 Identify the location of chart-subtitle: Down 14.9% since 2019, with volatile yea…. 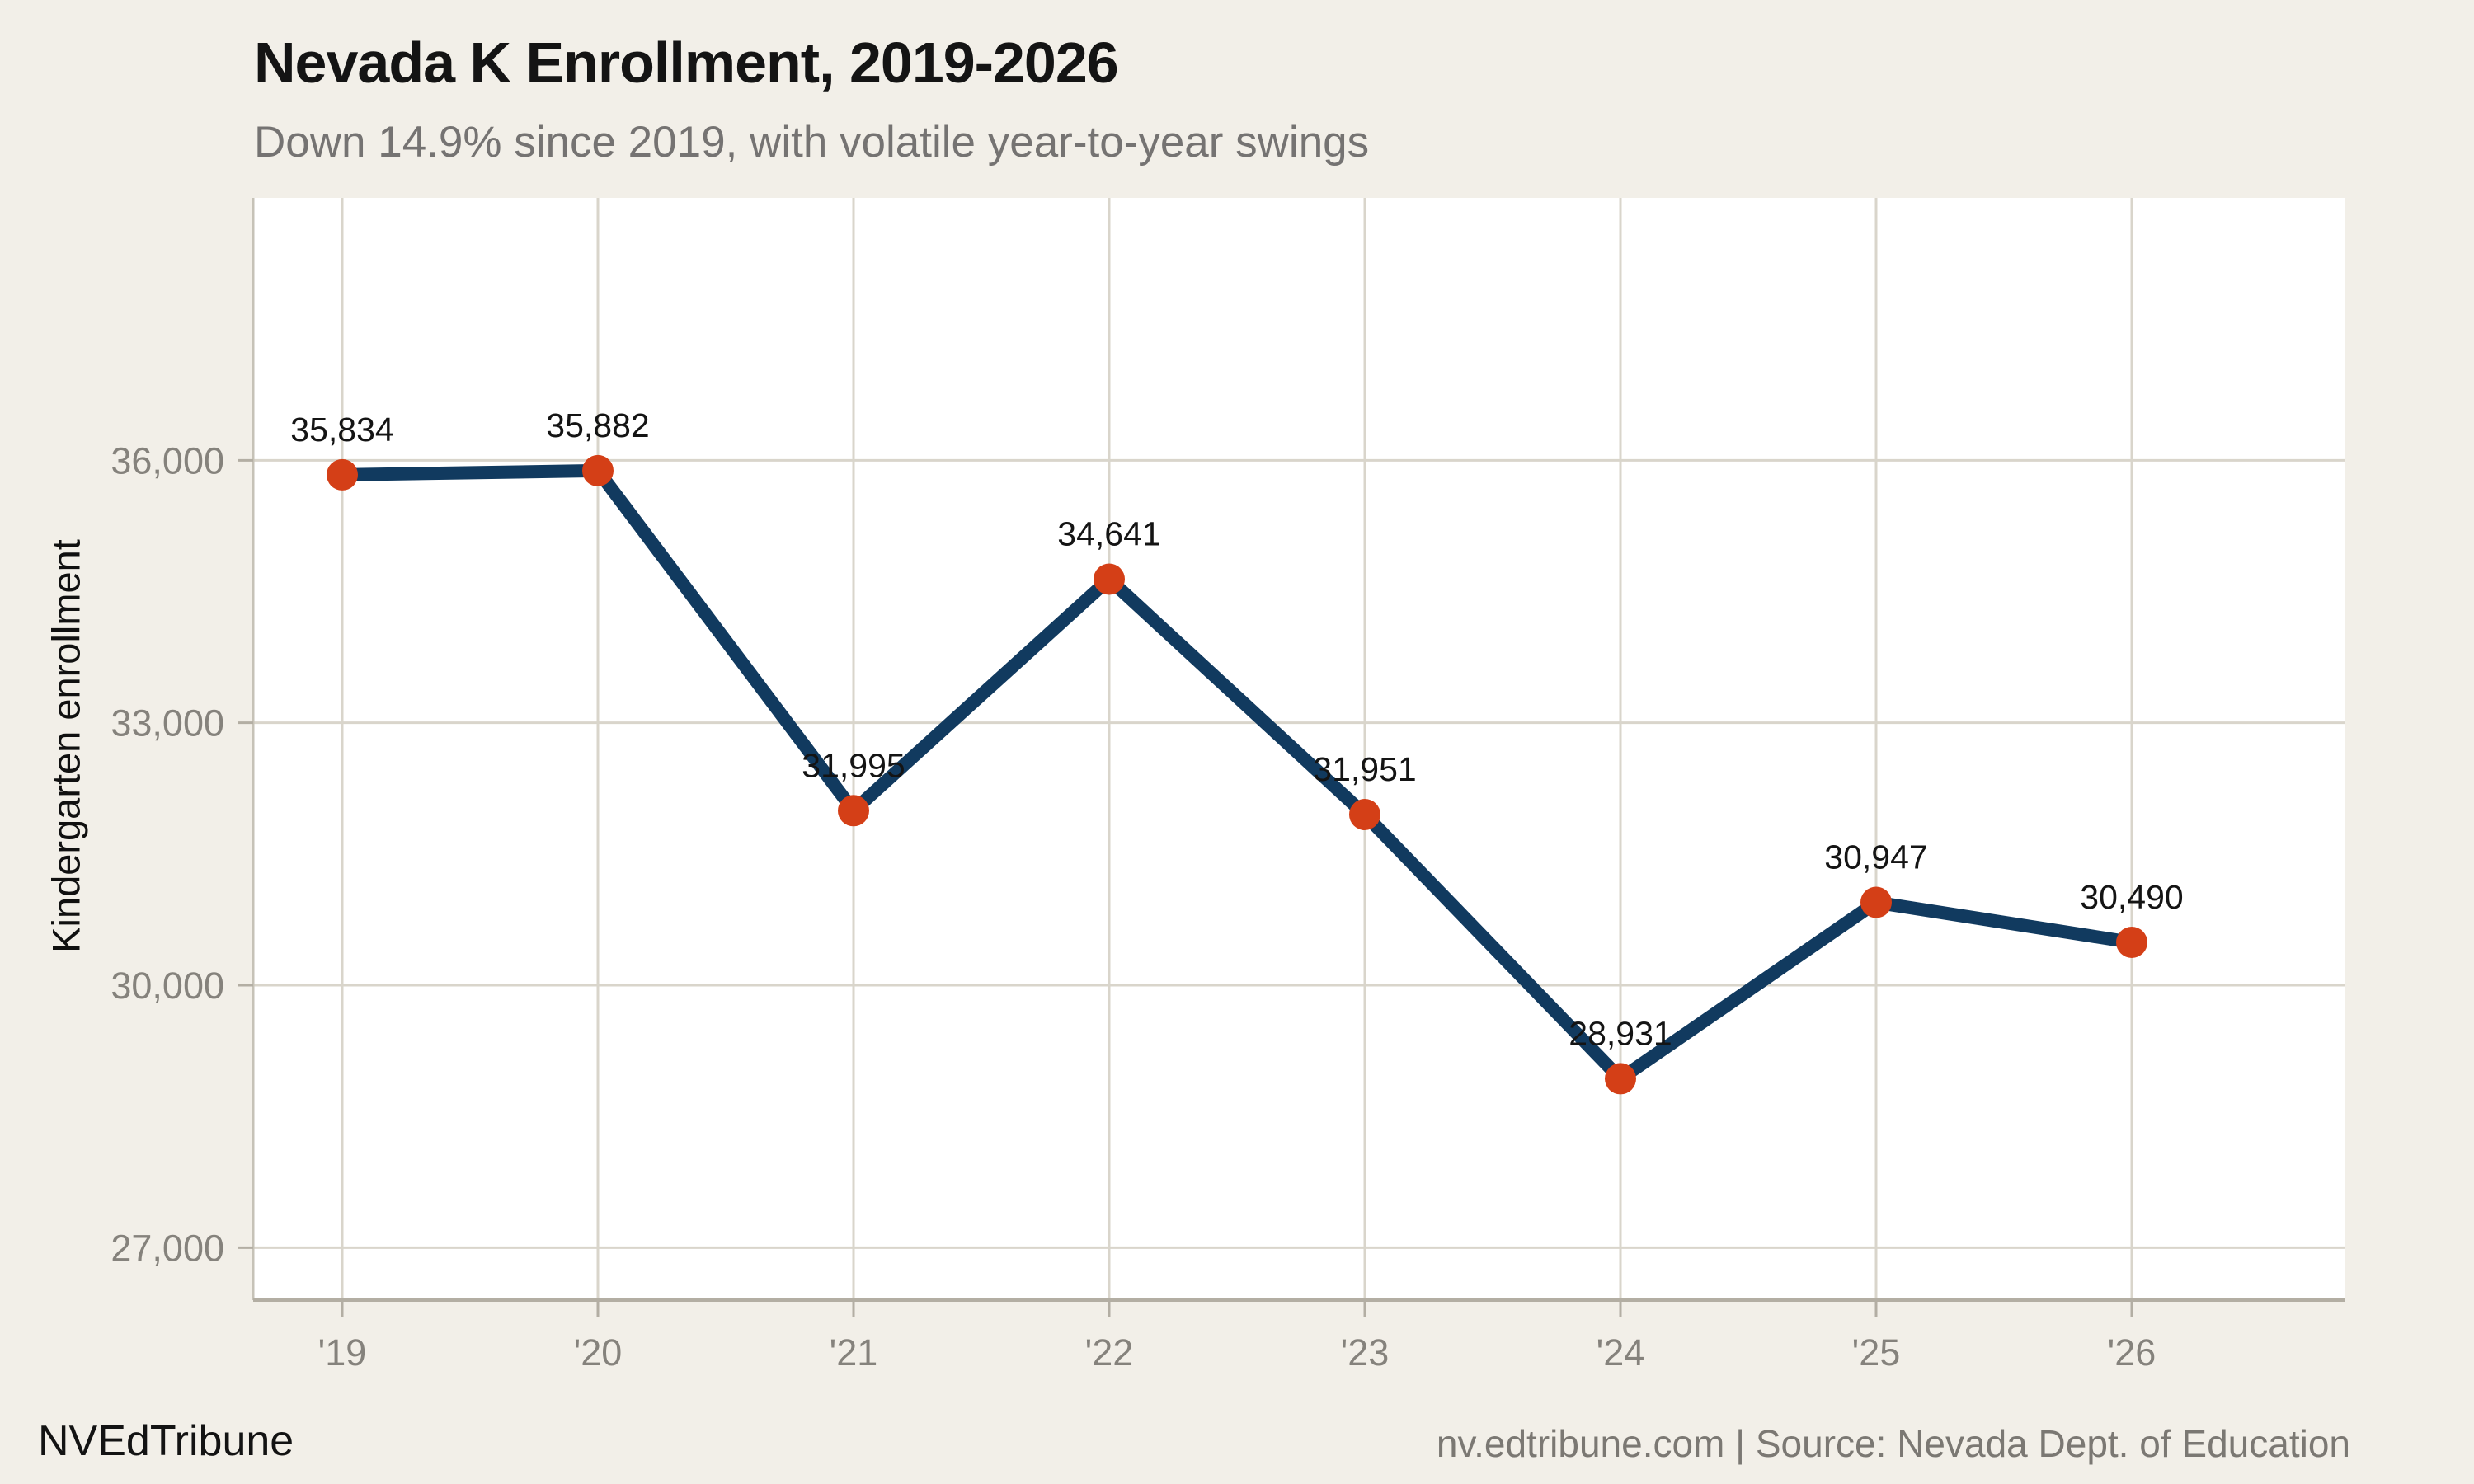
(812, 142).